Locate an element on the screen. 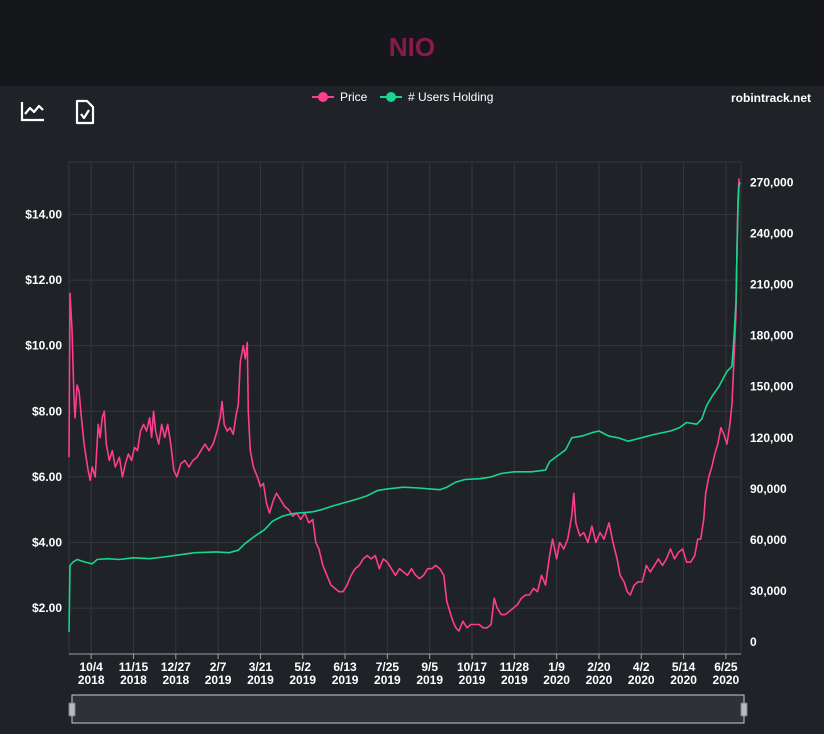 This screenshot has width=824, height=734. line-chart-icon is located at coordinates (33, 114).